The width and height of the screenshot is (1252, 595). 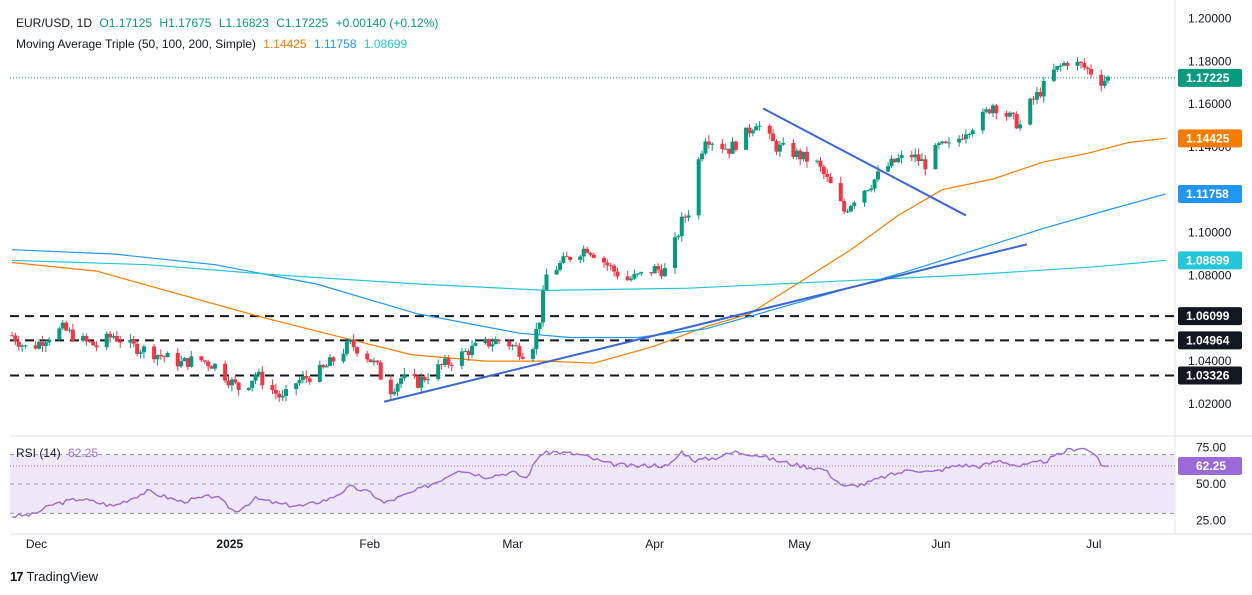 I want to click on rsi-last-bg, so click(x=1210, y=466).